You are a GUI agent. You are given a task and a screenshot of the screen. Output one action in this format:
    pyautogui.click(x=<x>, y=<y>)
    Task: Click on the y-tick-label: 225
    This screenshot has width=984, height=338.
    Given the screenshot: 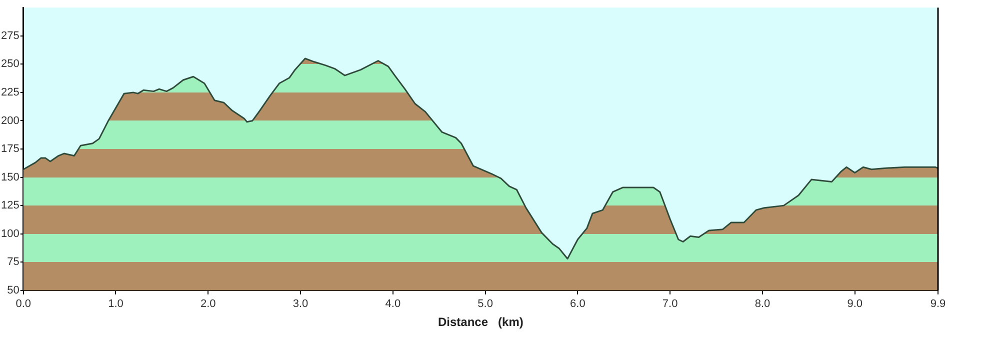 What is the action you would take?
    pyautogui.click(x=10, y=92)
    